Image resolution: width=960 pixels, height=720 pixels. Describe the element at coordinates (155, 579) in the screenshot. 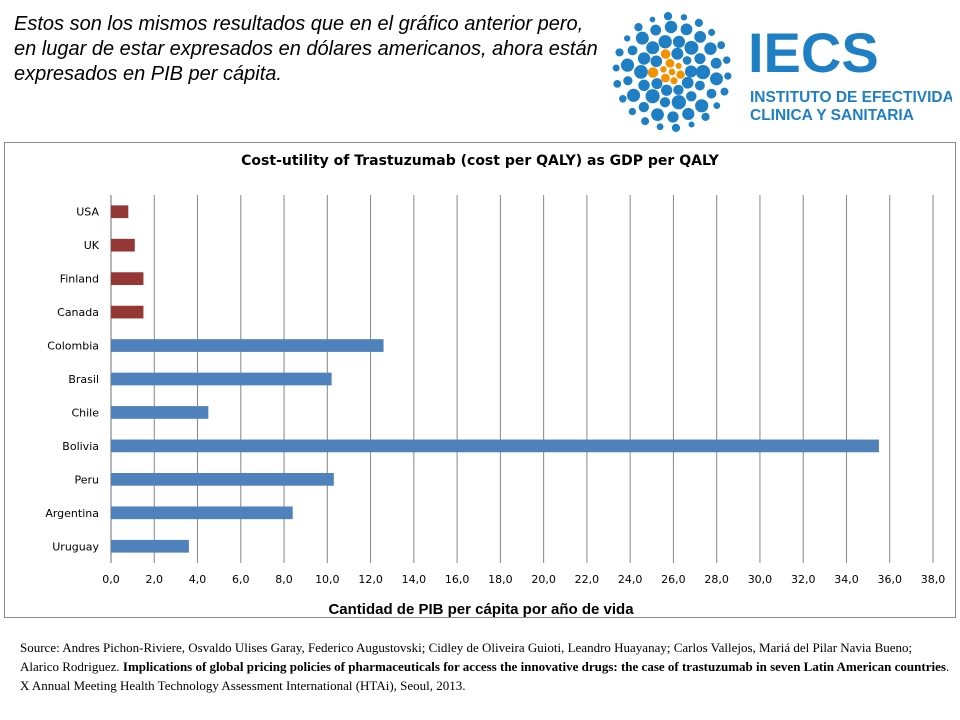

I see `x-tick-label: 2,0` at that location.